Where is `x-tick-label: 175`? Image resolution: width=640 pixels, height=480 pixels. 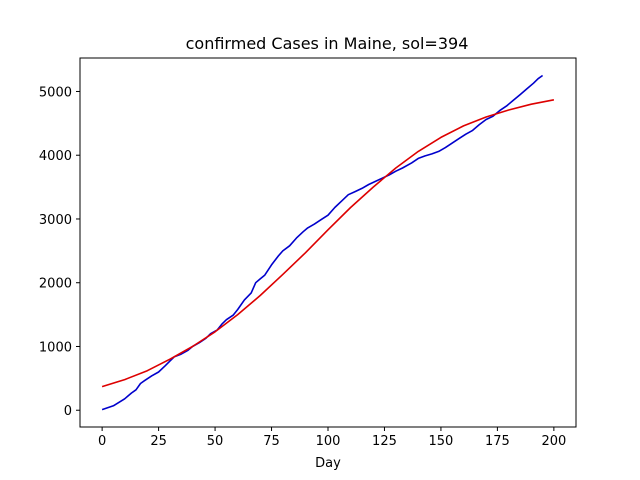
x-tick-label: 175 is located at coordinates (497, 441).